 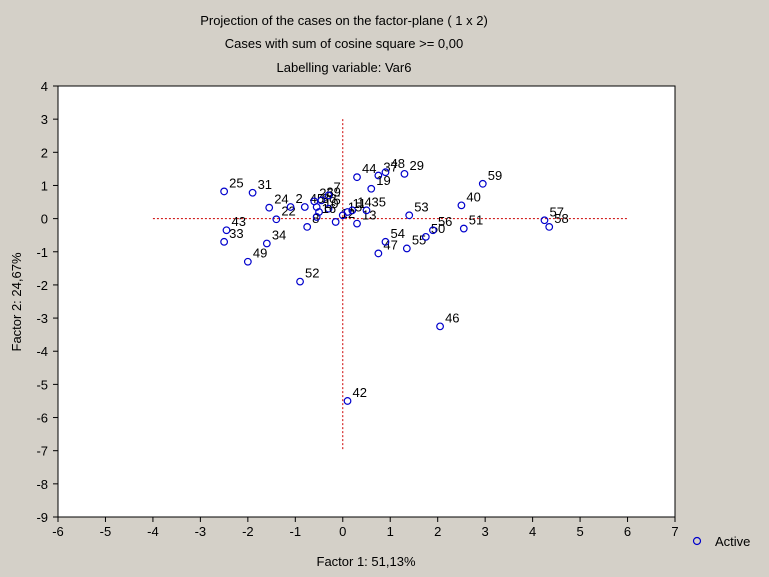 What do you see at coordinates (561, 218) in the screenshot?
I see `point-label-58: 58` at bounding box center [561, 218].